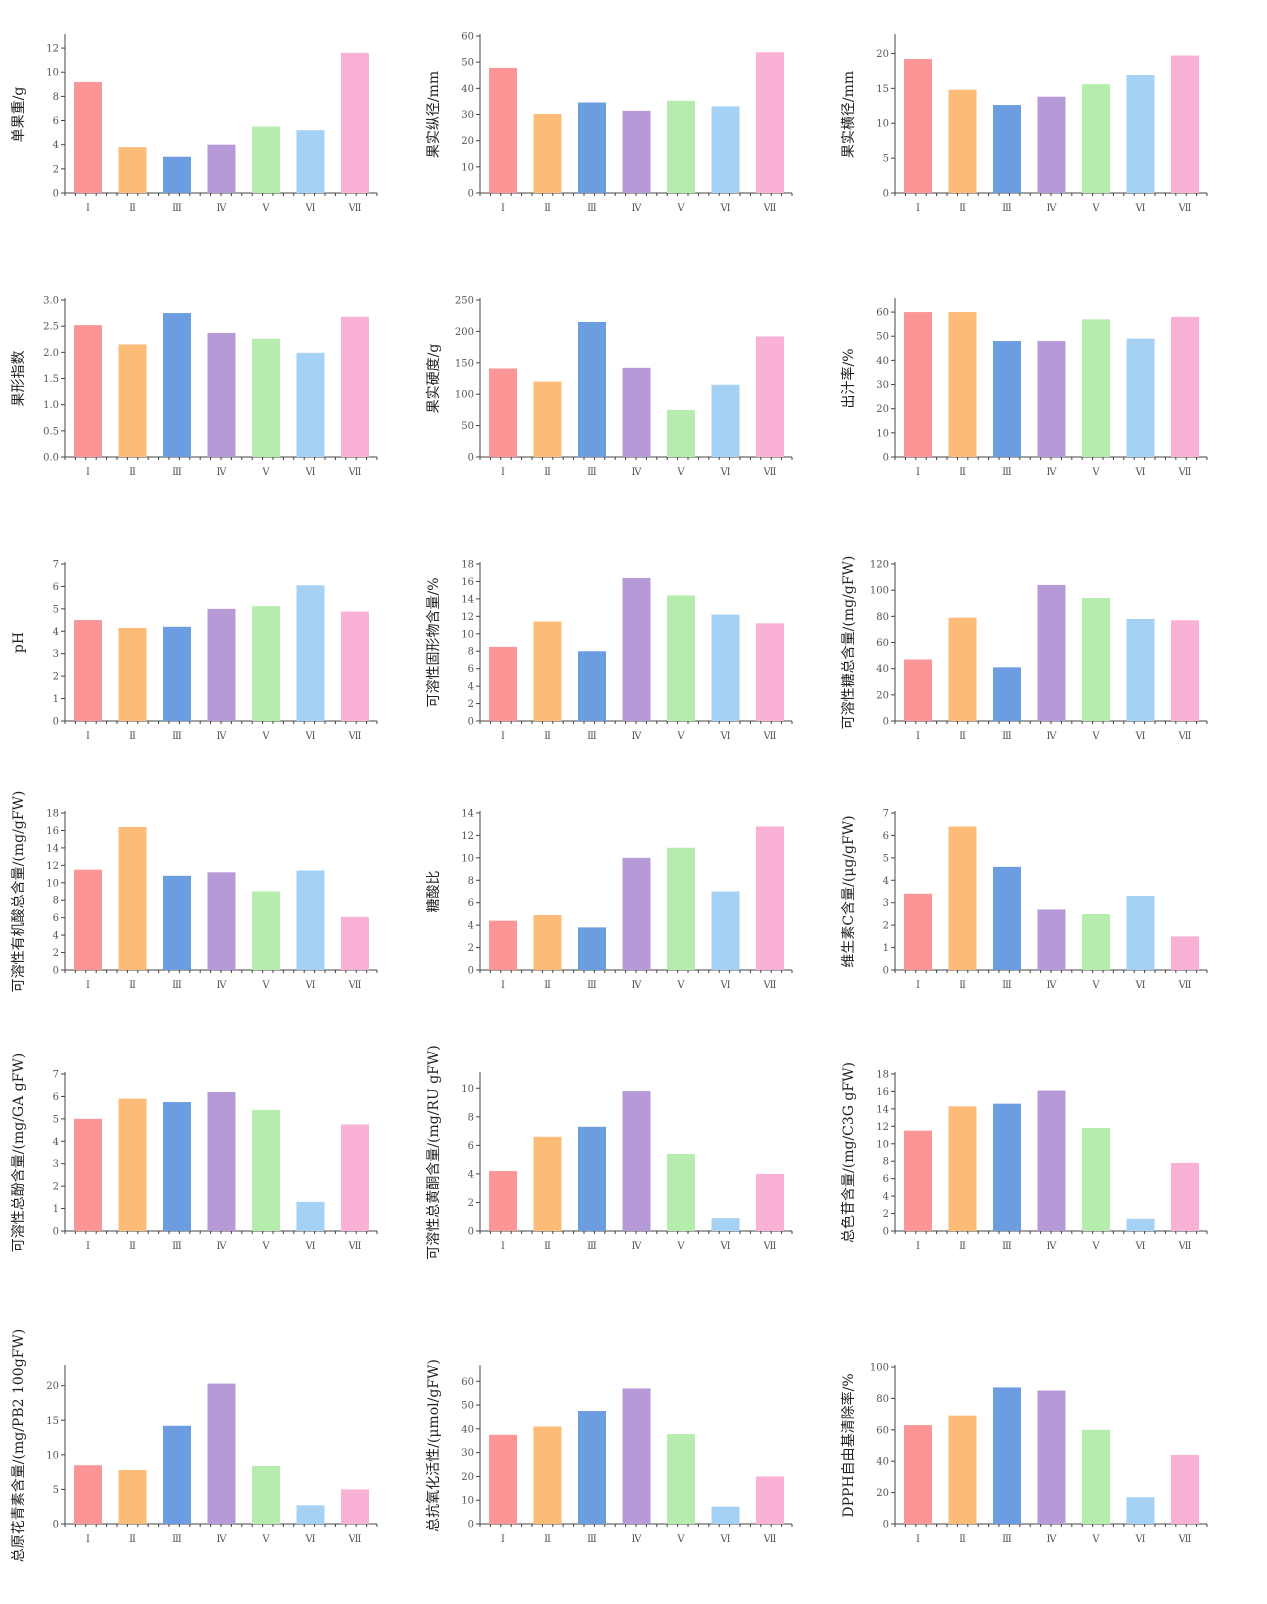 The height and width of the screenshot is (1604, 1267). What do you see at coordinates (51, 458) in the screenshot?
I see `y-tick-label: 0.0` at bounding box center [51, 458].